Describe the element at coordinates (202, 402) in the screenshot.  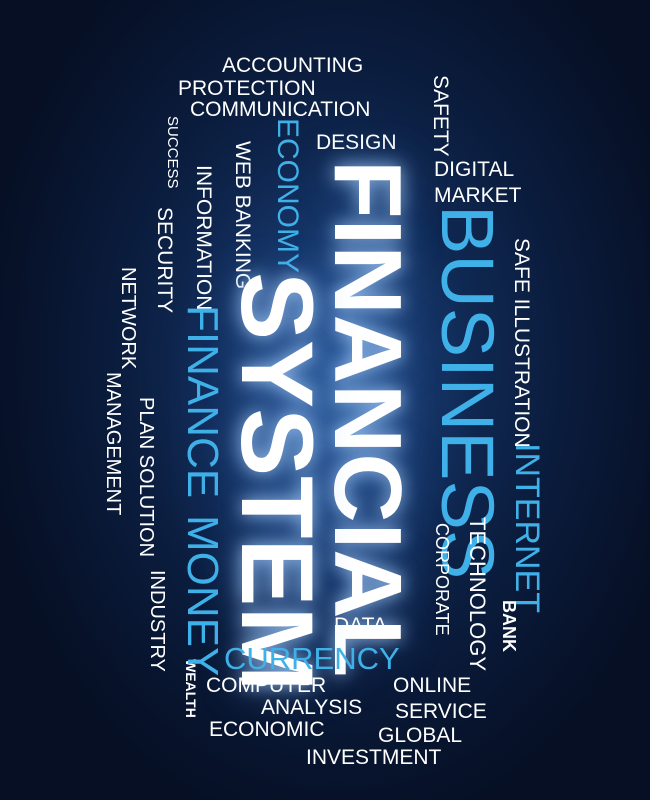
I see `word-finance: FINANCE` at that location.